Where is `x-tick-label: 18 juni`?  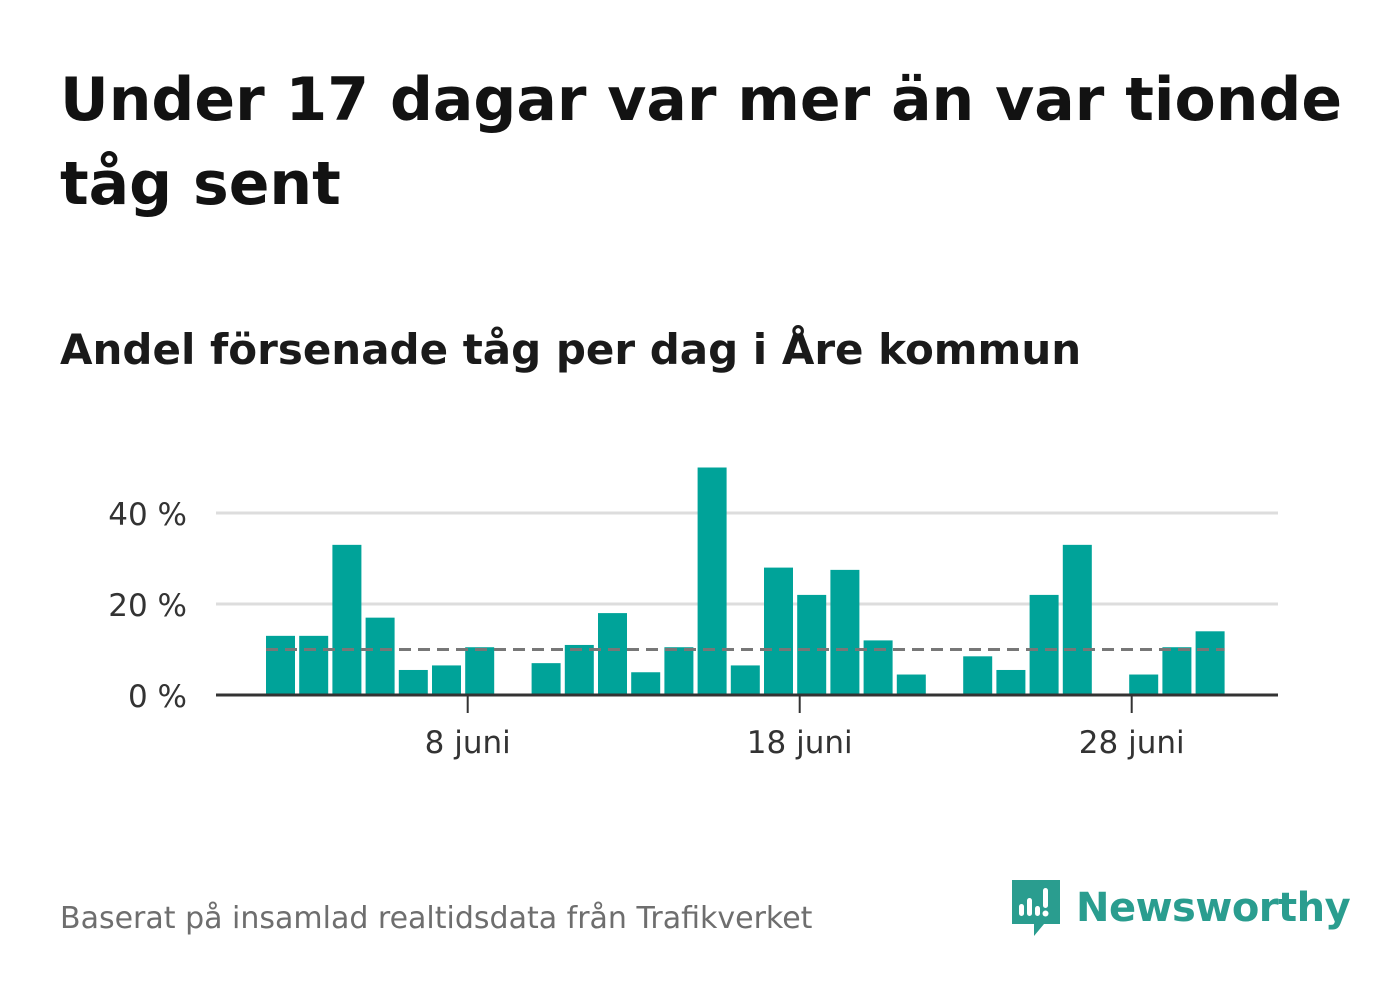 x-tick-label: 18 juni is located at coordinates (800, 743).